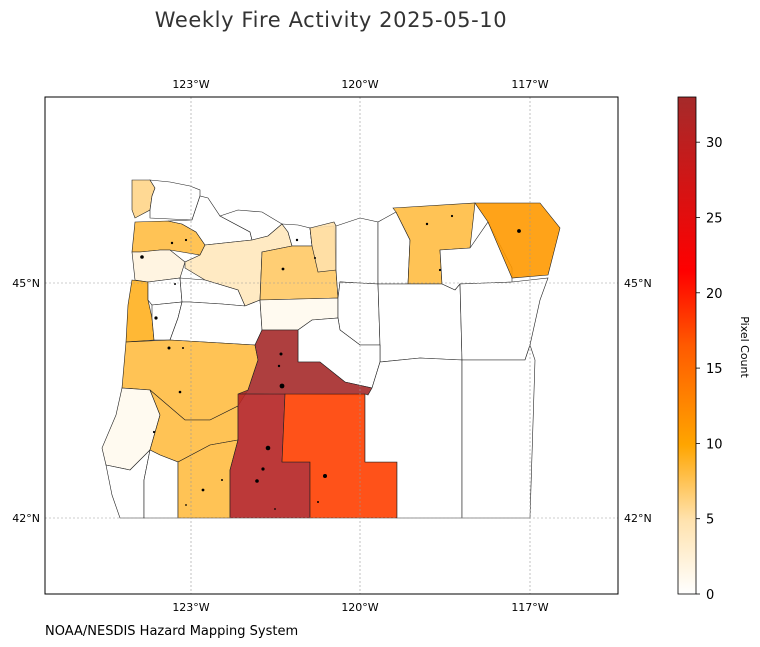 The width and height of the screenshot is (760, 647). What do you see at coordinates (171, 631) in the screenshot?
I see `credit-text: NOAA/NESDIS Hazard Mapping System` at bounding box center [171, 631].